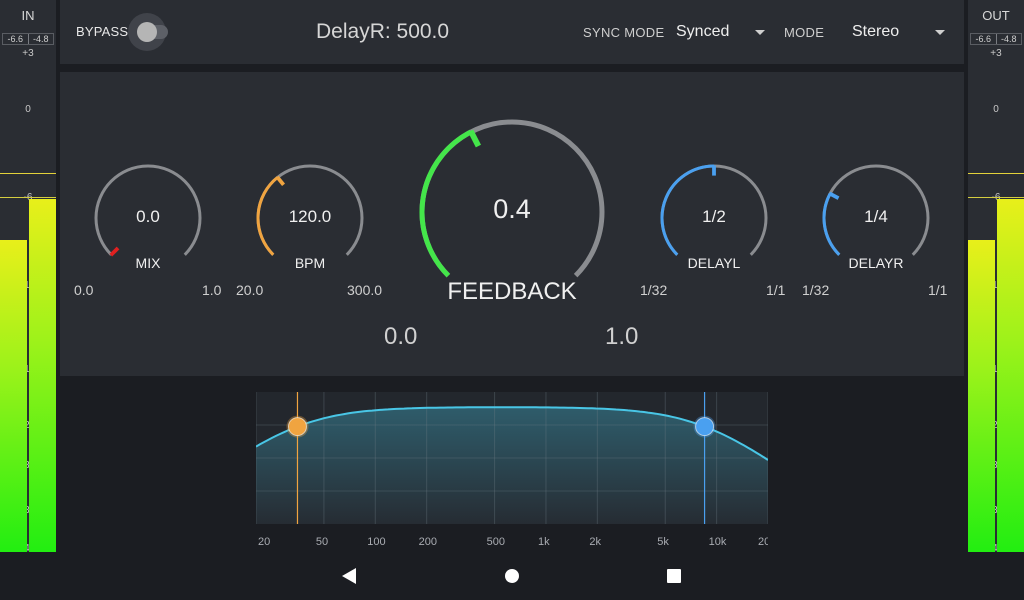  What do you see at coordinates (996, 285) in the screenshot?
I see `out-meter-scale-tick: -12` at bounding box center [996, 285].